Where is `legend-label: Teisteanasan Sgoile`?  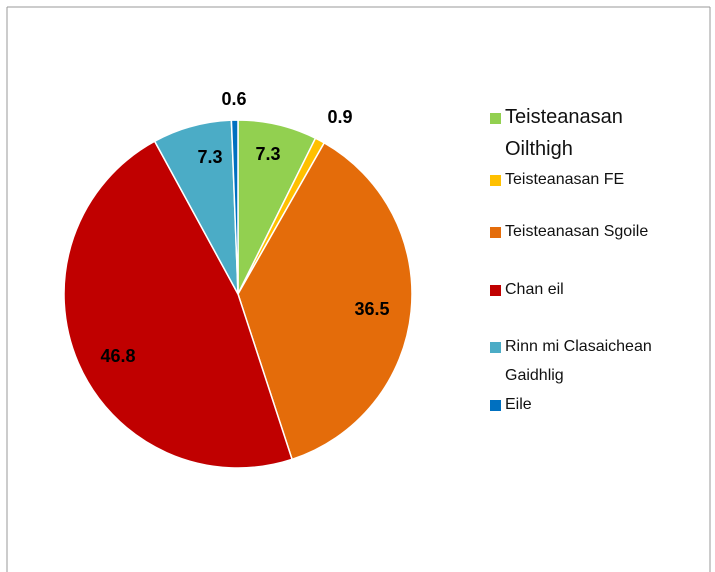 legend-label: Teisteanasan Sgoile is located at coordinates (577, 231).